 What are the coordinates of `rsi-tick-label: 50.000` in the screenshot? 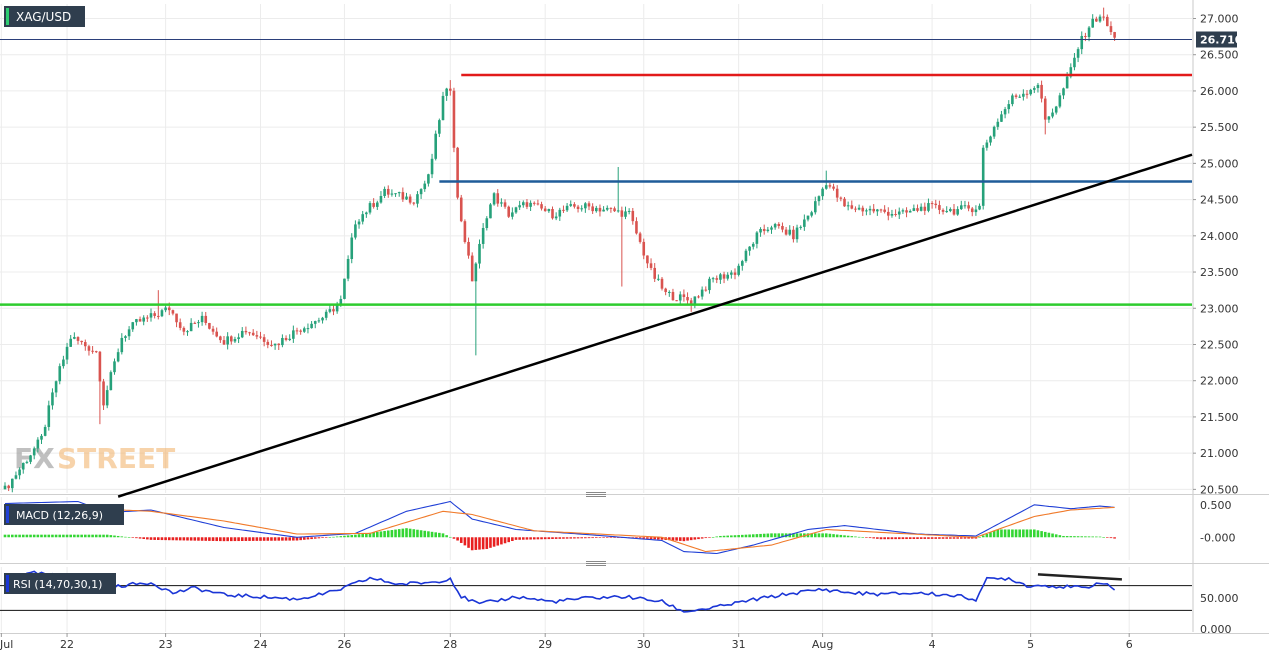 It's located at (1219, 598).